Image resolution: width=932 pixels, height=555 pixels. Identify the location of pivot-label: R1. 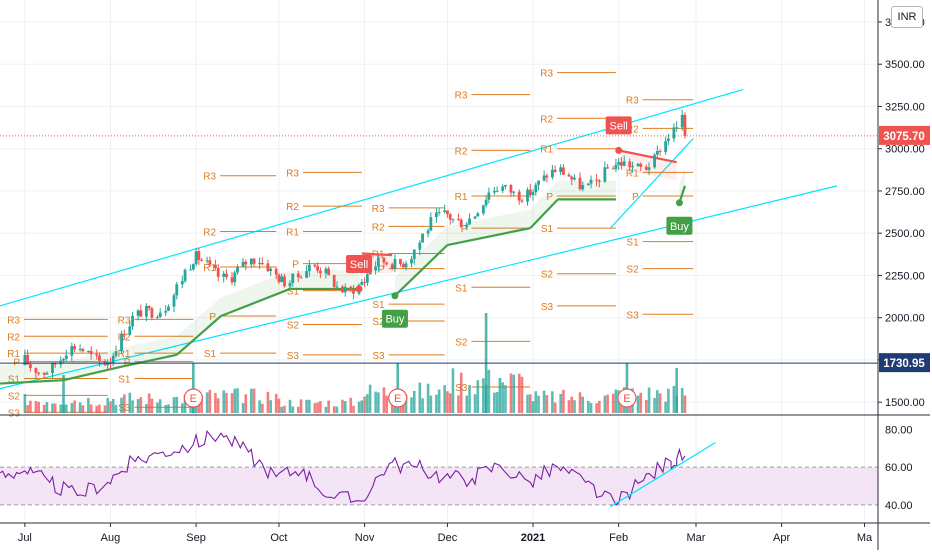
(632, 173).